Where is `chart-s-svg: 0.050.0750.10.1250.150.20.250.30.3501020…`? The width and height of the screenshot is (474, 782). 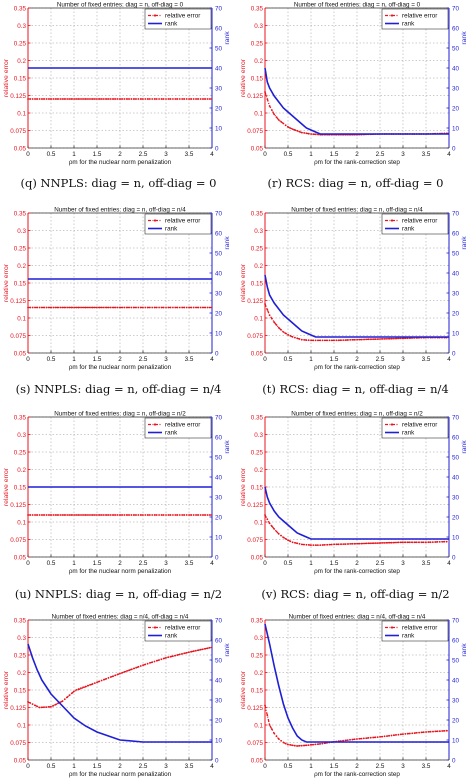
chart-s-svg: 0.050.0750.10.1250.150.20.250.30.3501020… is located at coordinates (117, 289).